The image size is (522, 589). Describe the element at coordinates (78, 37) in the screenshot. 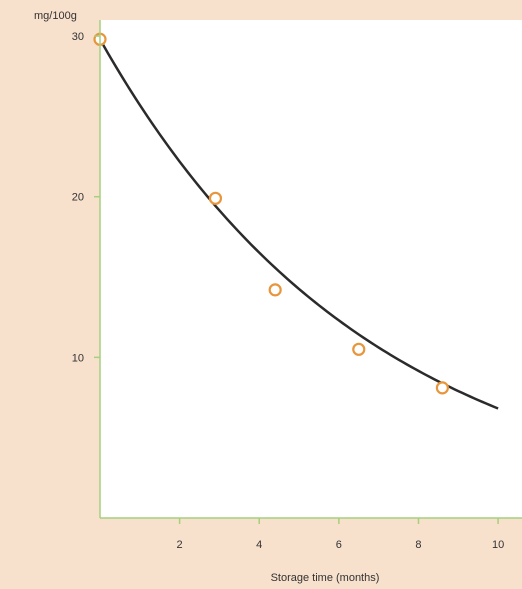

I see `y-tick-label: 30` at that location.